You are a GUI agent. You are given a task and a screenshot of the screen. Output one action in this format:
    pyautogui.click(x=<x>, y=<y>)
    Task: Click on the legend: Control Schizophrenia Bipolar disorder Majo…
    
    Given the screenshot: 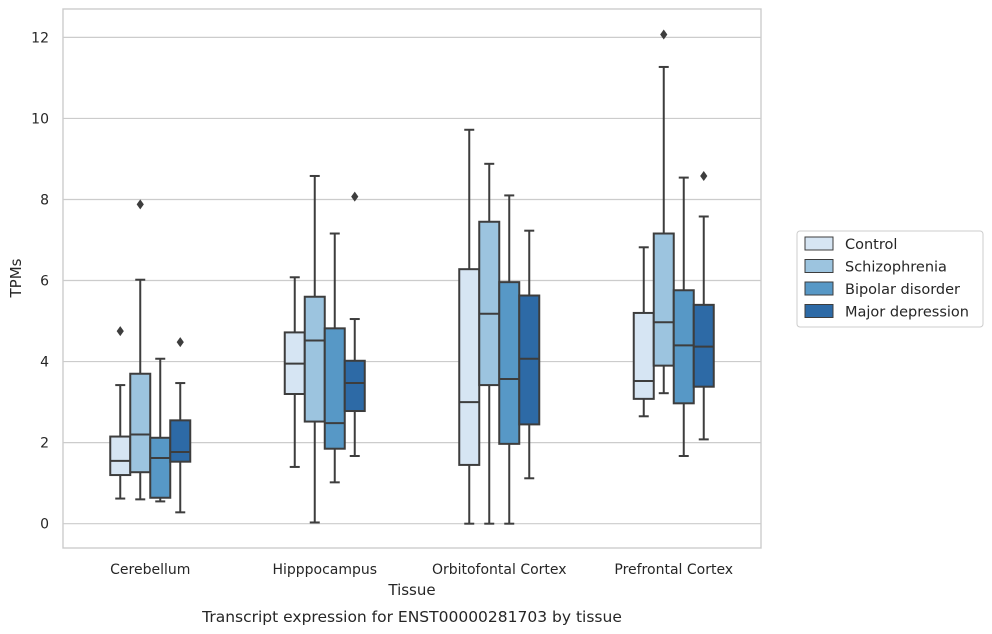 What is the action you would take?
    pyautogui.click(x=890, y=279)
    